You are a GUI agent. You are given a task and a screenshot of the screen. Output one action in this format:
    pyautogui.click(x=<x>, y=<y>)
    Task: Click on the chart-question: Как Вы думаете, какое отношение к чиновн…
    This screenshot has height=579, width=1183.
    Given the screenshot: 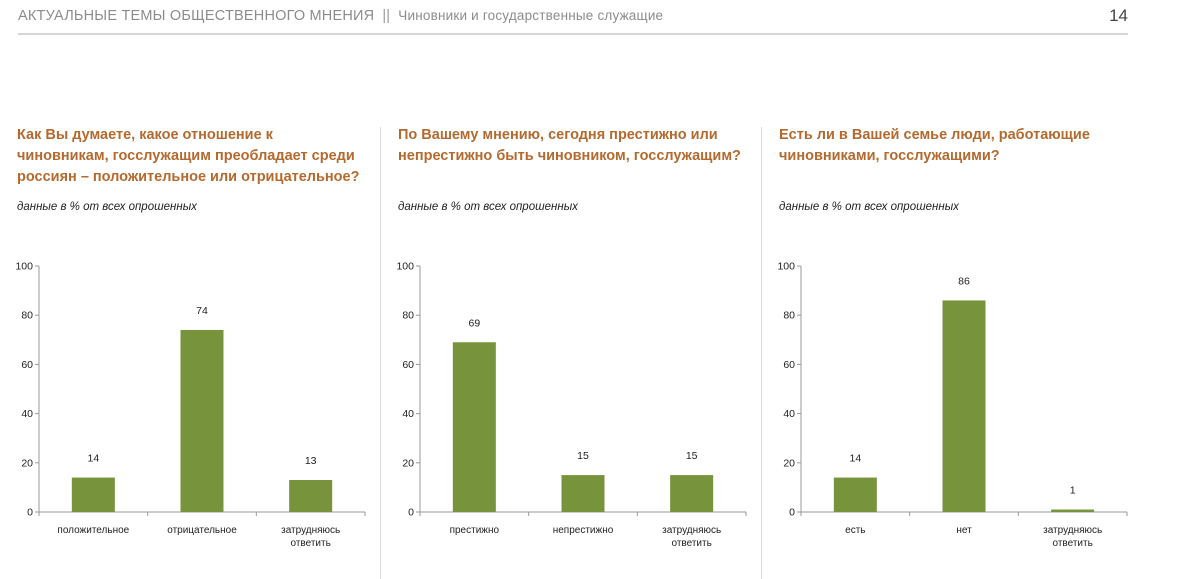 What is the action you would take?
    pyautogui.click(x=188, y=156)
    